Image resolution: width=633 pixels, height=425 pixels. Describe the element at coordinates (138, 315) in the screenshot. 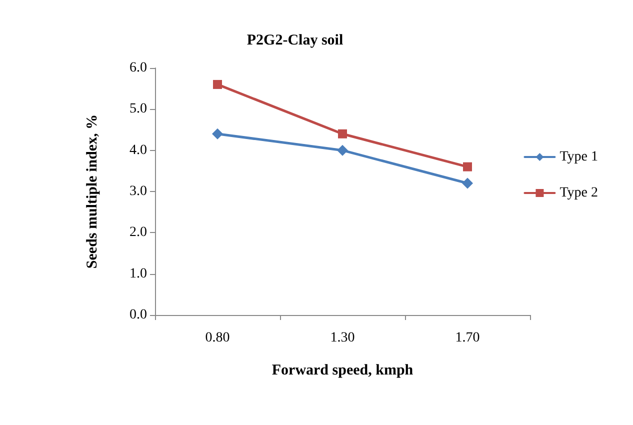

I see `y-tick-label: 0.0` at that location.